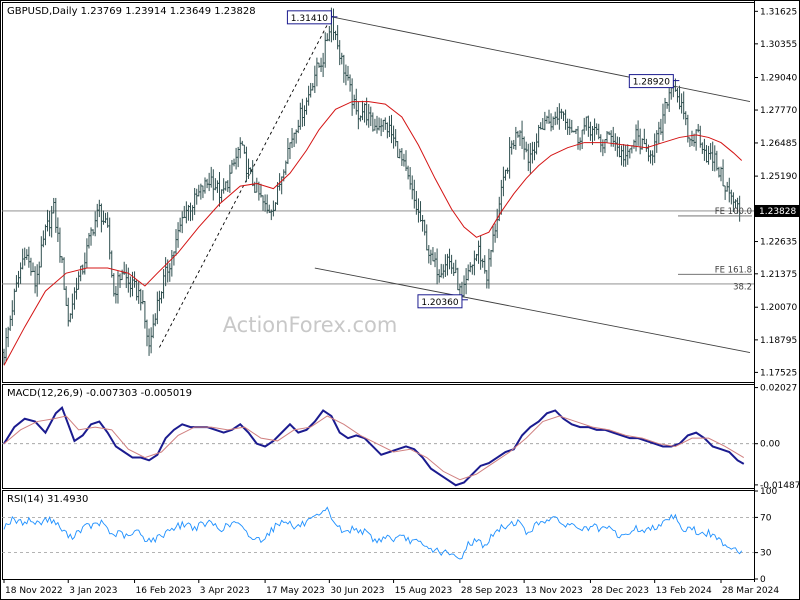  What do you see at coordinates (778, 243) in the screenshot?
I see `price-y-tick-label: 1.22635` at bounding box center [778, 243].